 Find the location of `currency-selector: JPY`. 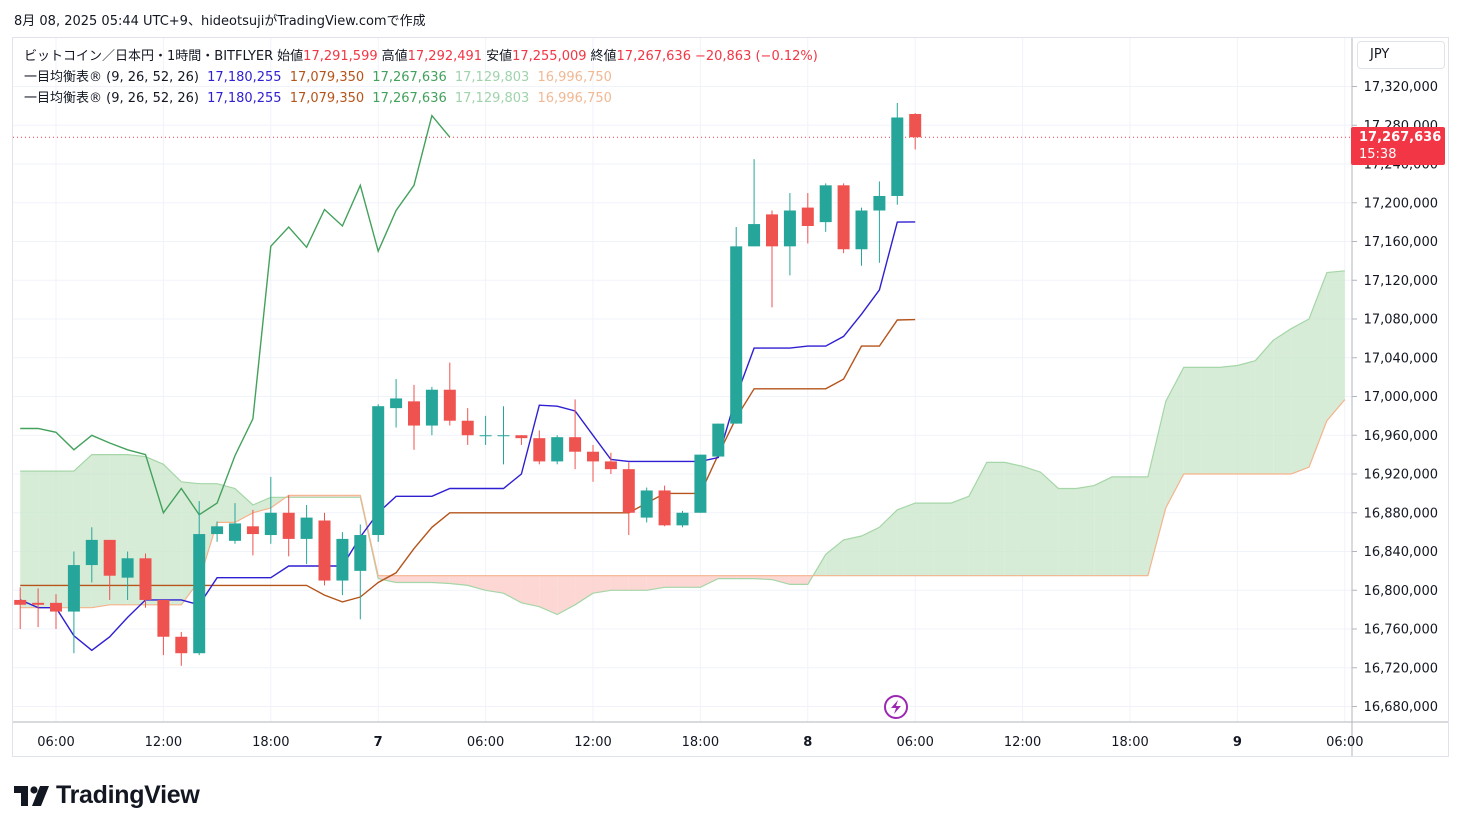

currency-selector: JPY is located at coordinates (1401, 55).